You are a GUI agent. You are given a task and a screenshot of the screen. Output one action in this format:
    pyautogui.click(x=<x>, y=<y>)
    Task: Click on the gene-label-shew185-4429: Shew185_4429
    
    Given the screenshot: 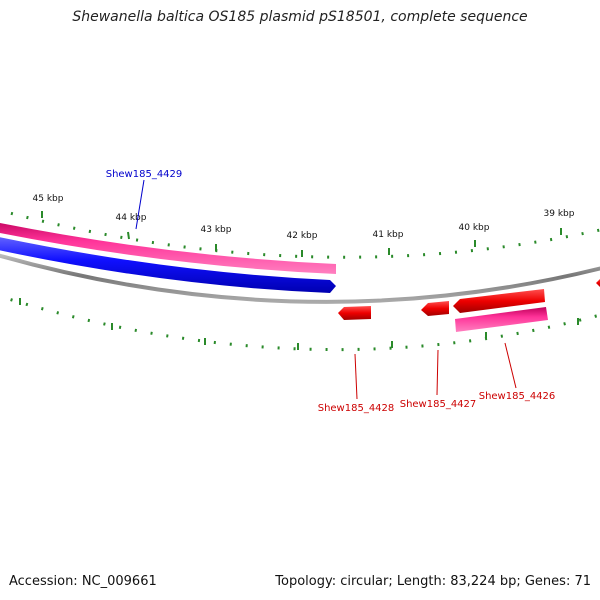 What is the action you would take?
    pyautogui.click(x=144, y=174)
    